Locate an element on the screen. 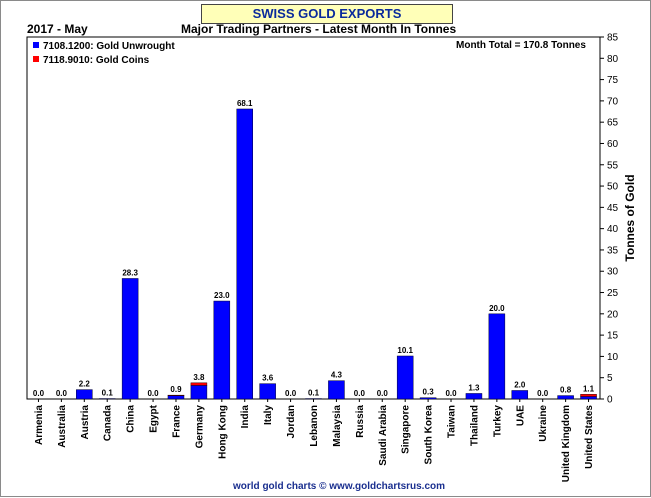 The height and width of the screenshot is (498, 651). x-tick-label: South Korea is located at coordinates (429, 435).